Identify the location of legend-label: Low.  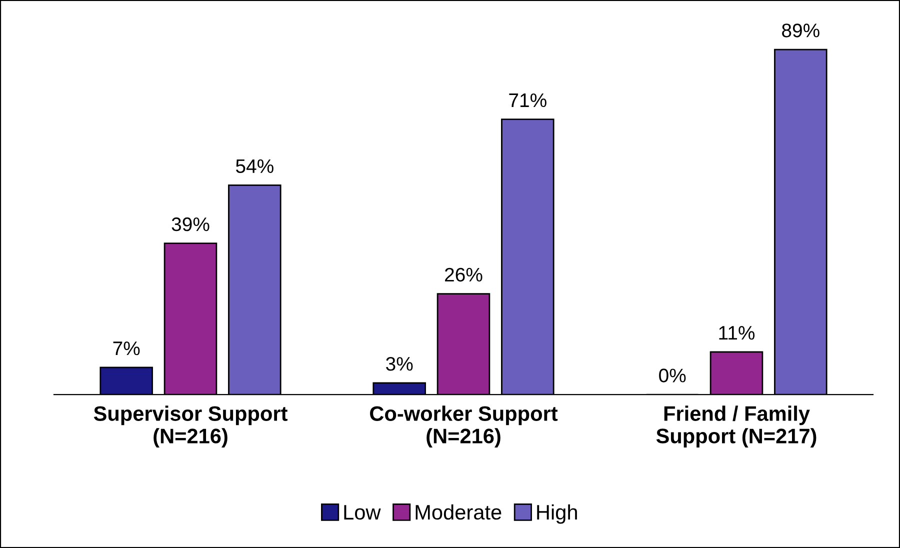
(362, 512).